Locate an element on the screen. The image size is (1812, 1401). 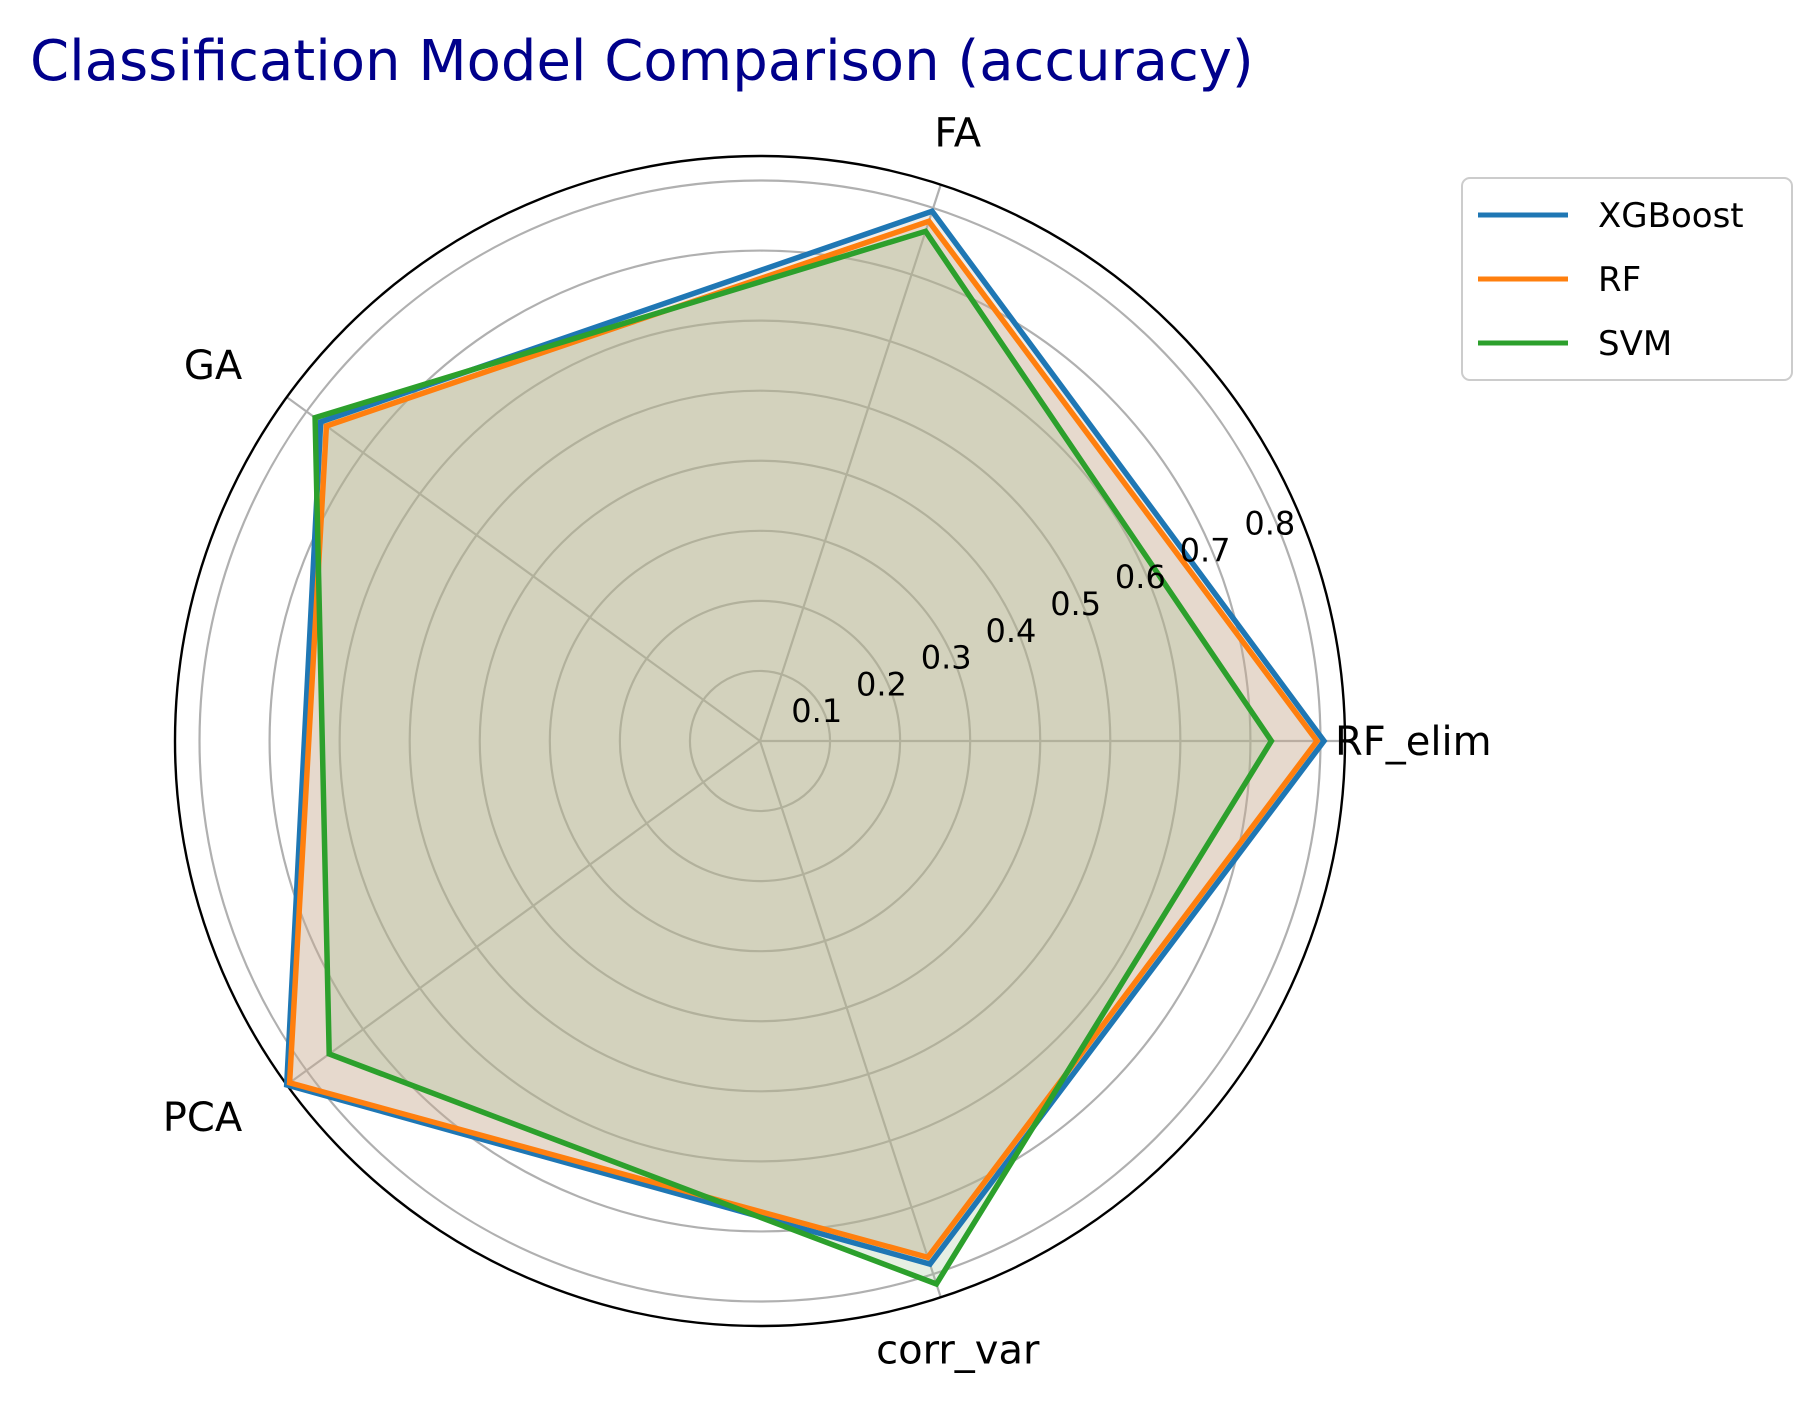
legend-label: XGBoost is located at coordinates (1671, 216).